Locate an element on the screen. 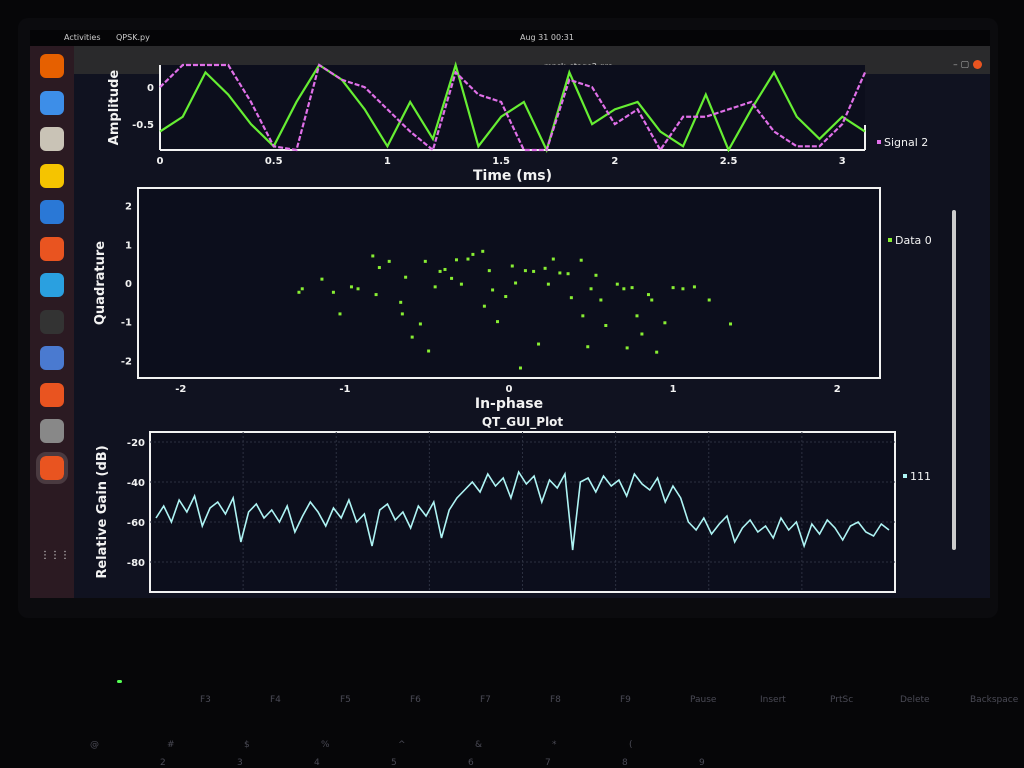  firefox-icon is located at coordinates (52, 66).